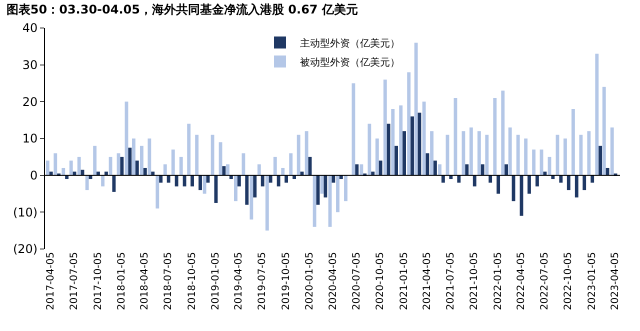  Describe the element at coordinates (30, 139) in the screenshot. I see `y-tick-label: 10` at that location.